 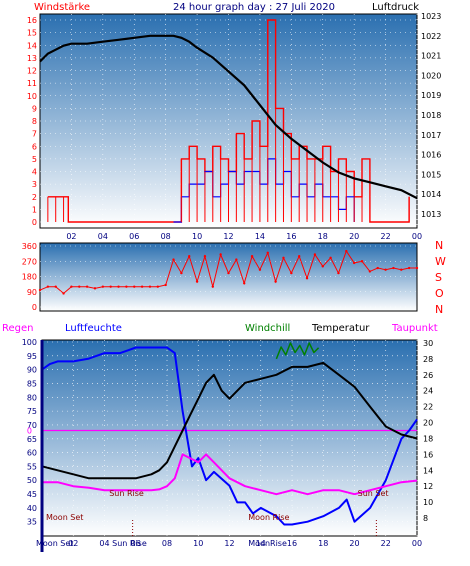 What do you see at coordinates (197, 236) in the screenshot?
I see `time-tick-label: 10` at bounding box center [197, 236].